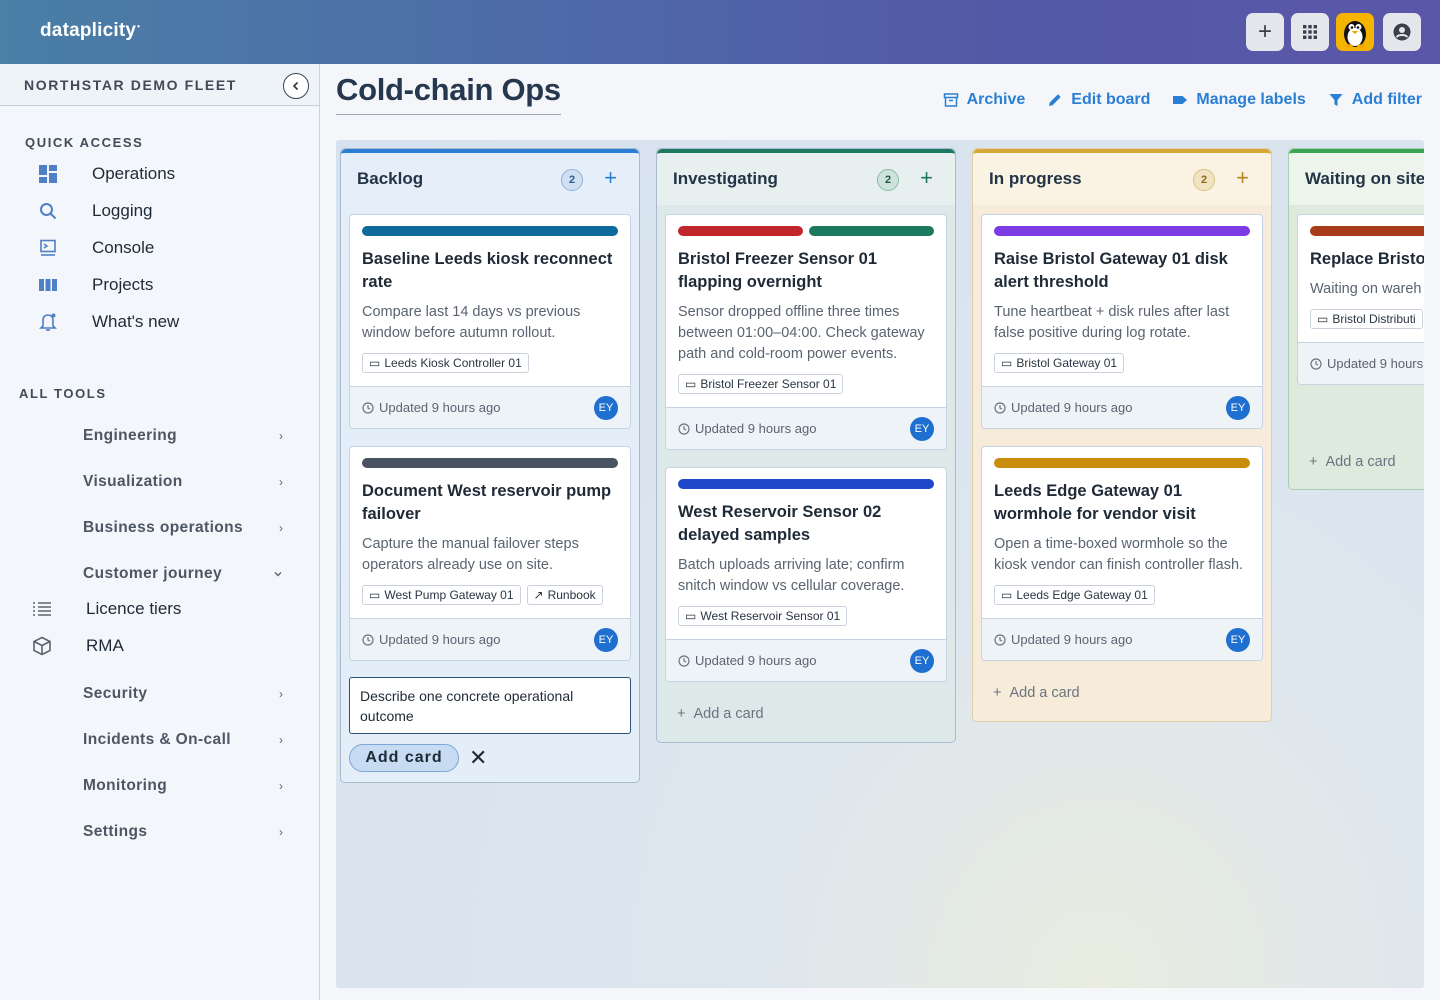 The height and width of the screenshot is (1000, 1440). Describe the element at coordinates (1180, 100) in the screenshot. I see `label-icon` at that location.